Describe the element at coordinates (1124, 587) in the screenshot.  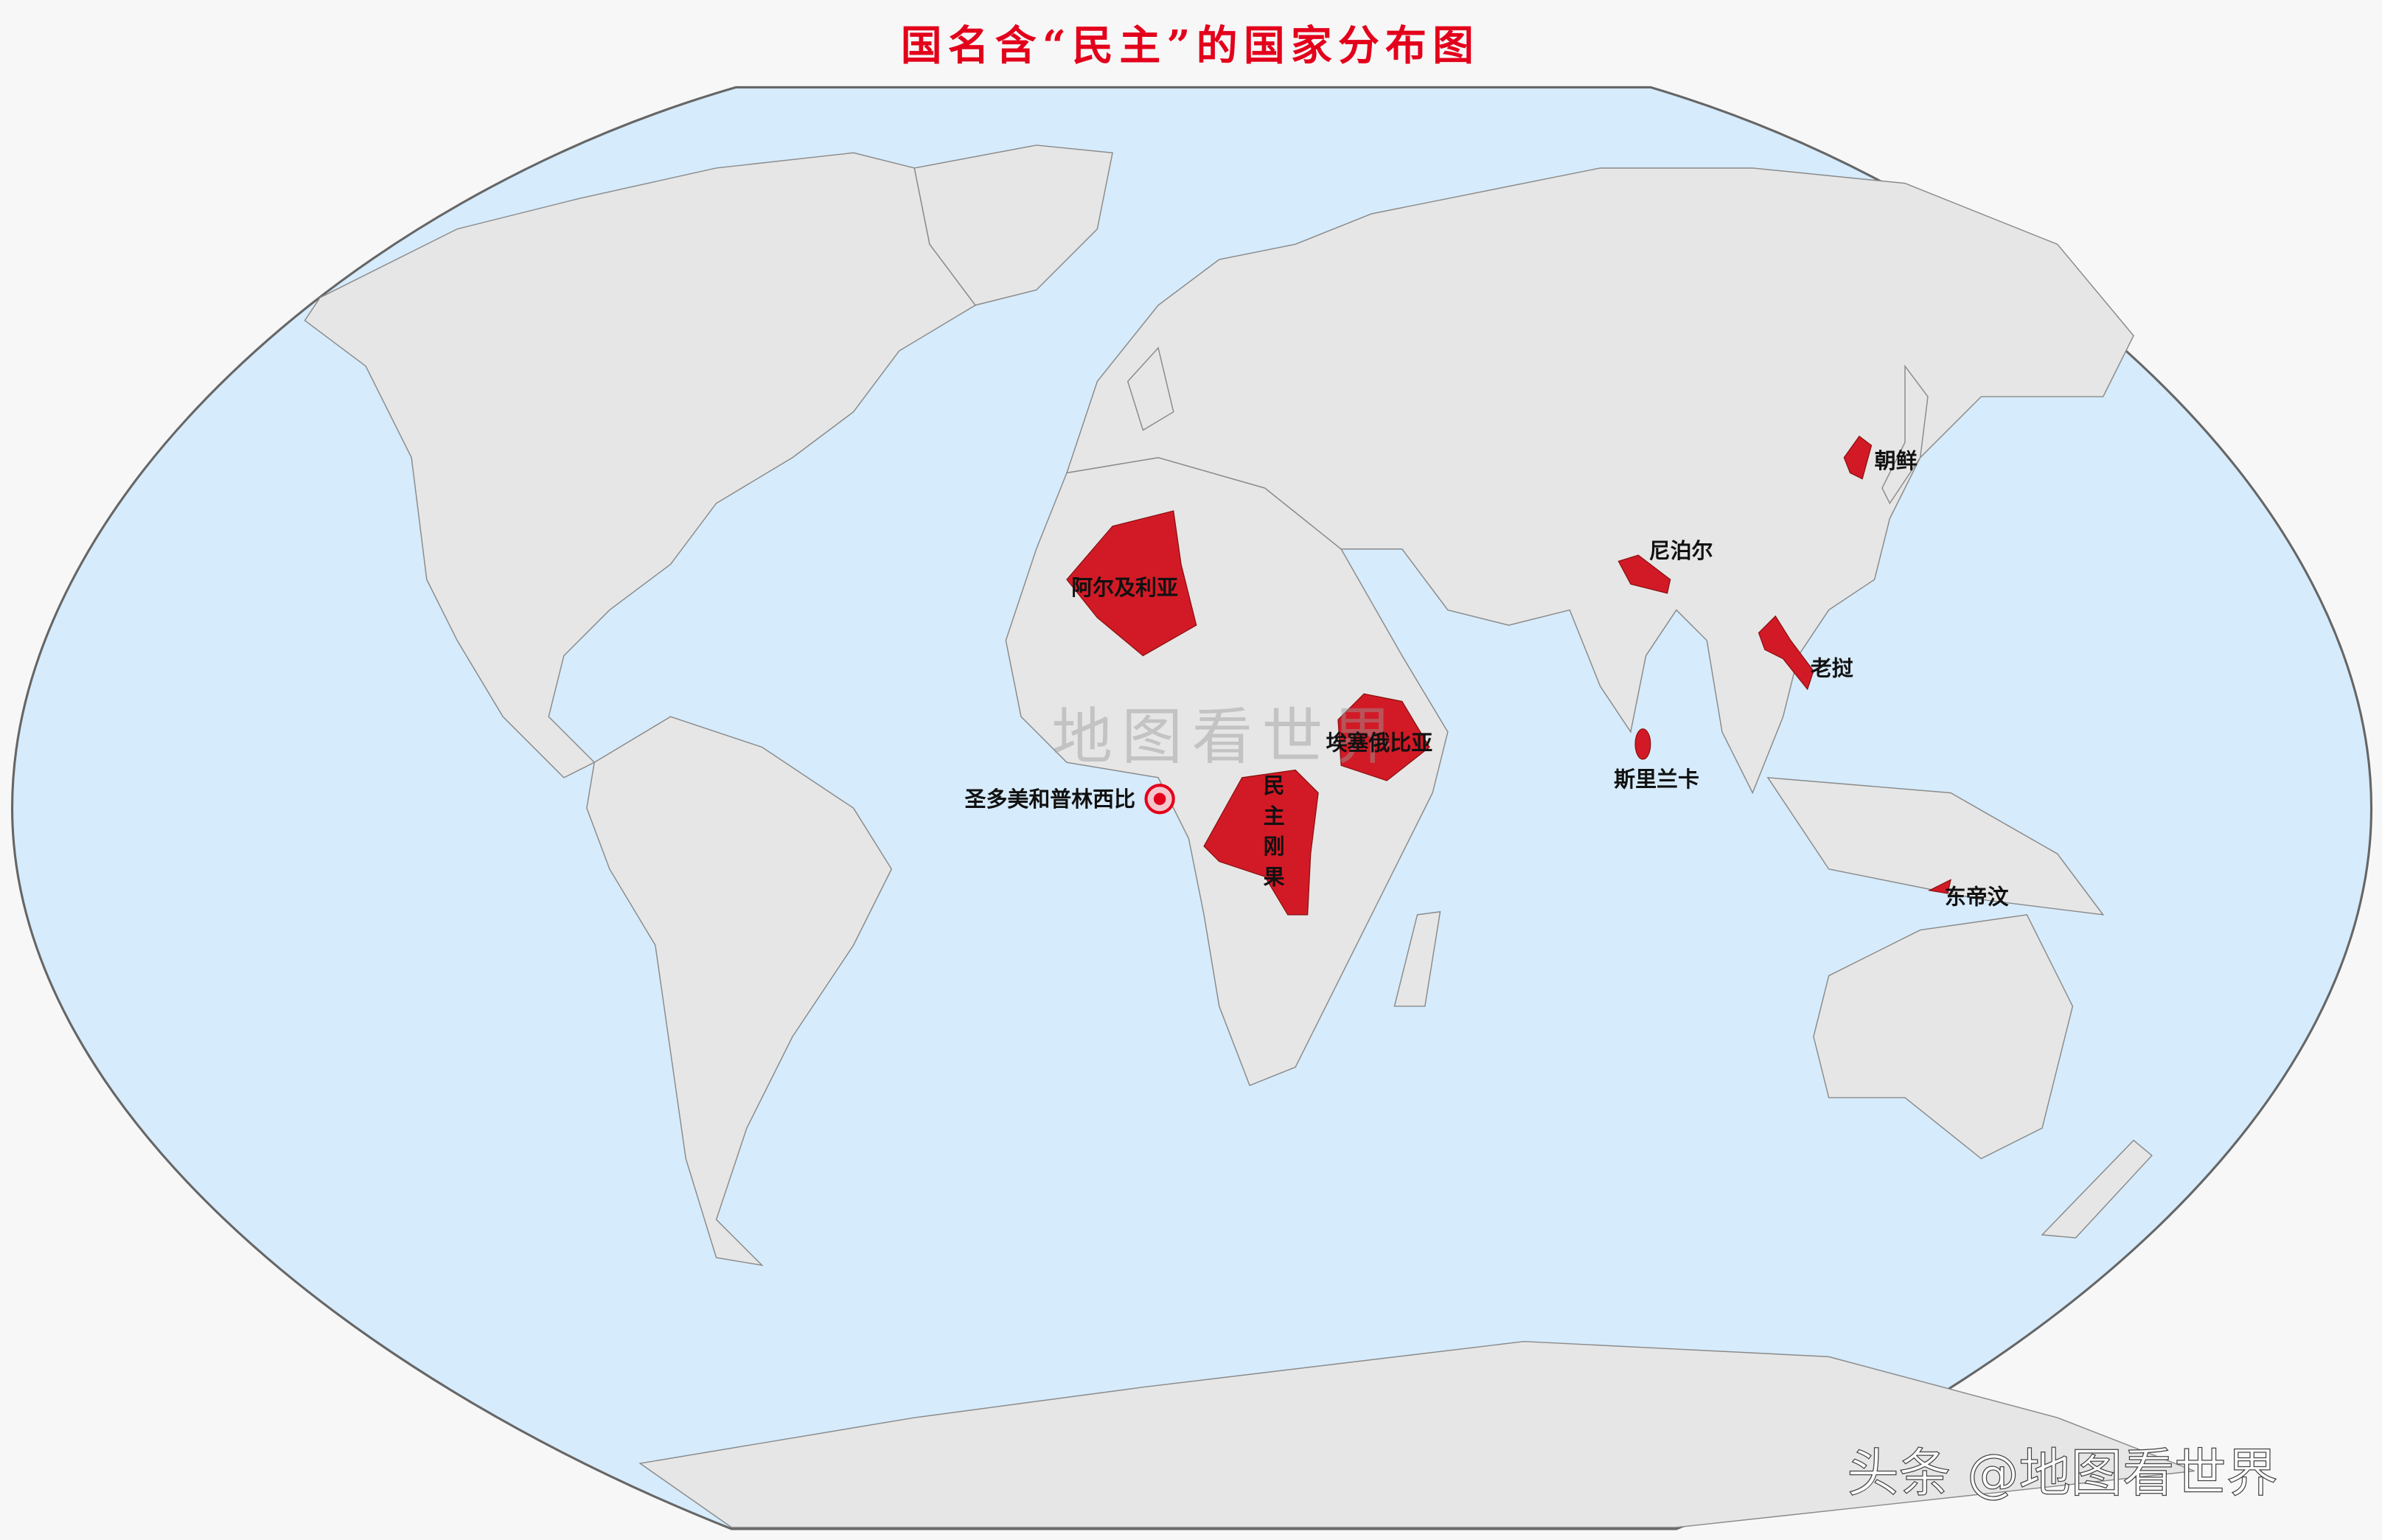
I see `label-algeria: 阿尔及利亚` at that location.